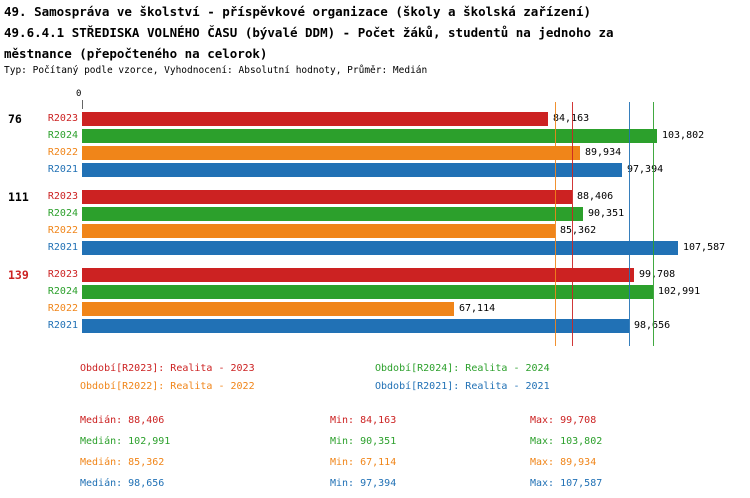 The width and height of the screenshot is (750, 498). What do you see at coordinates (363, 462) in the screenshot?
I see `stat-min-r2022: Min: 67,114` at bounding box center [363, 462].